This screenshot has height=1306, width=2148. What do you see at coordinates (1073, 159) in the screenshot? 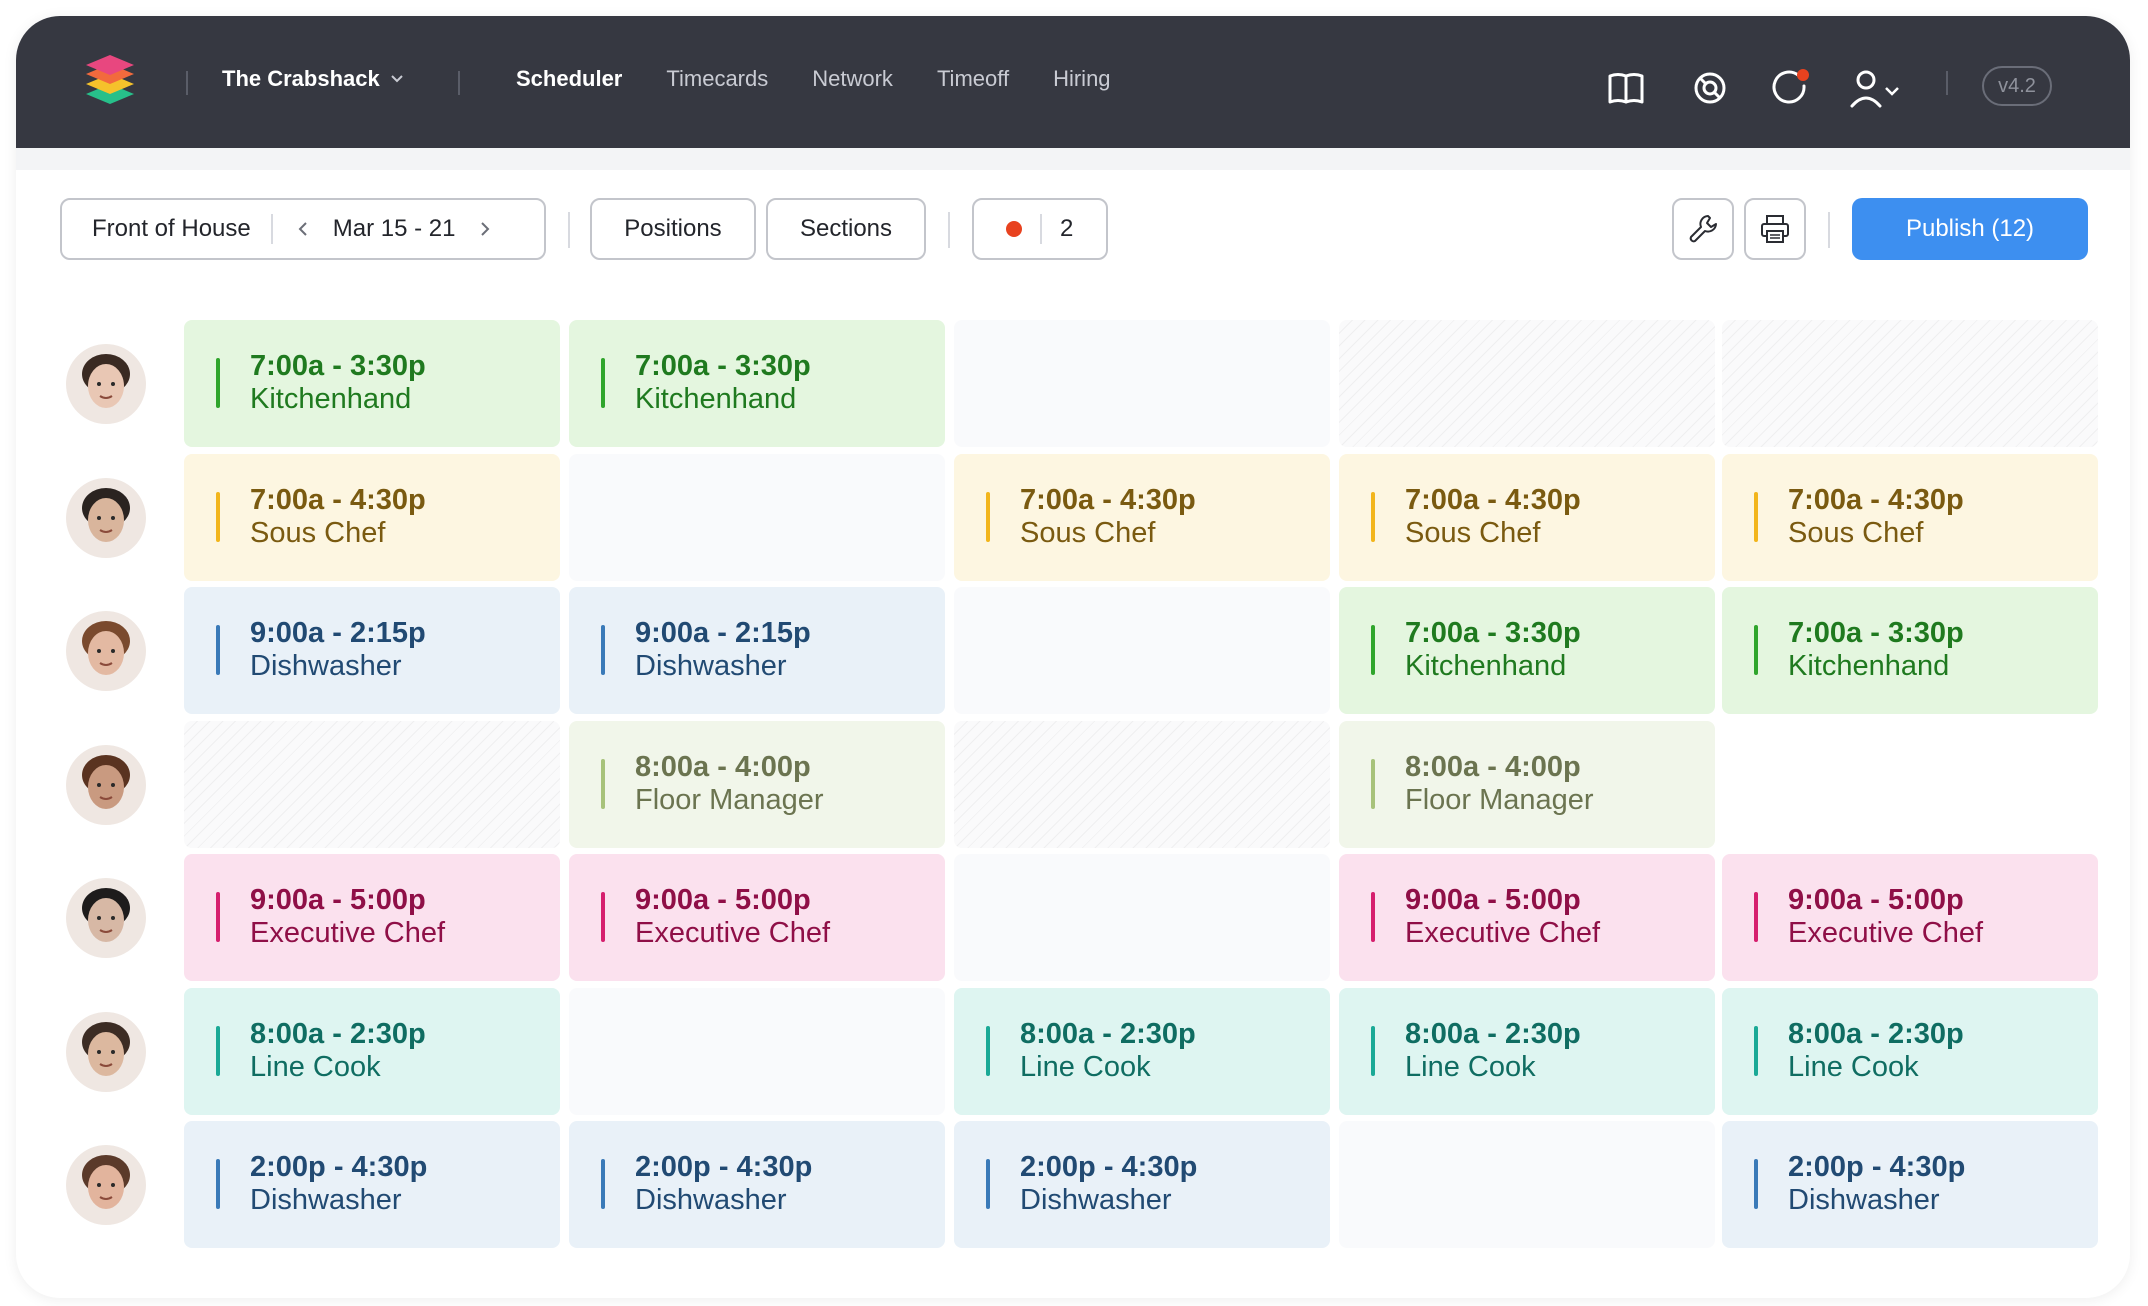
I see `header-shadow` at bounding box center [1073, 159].